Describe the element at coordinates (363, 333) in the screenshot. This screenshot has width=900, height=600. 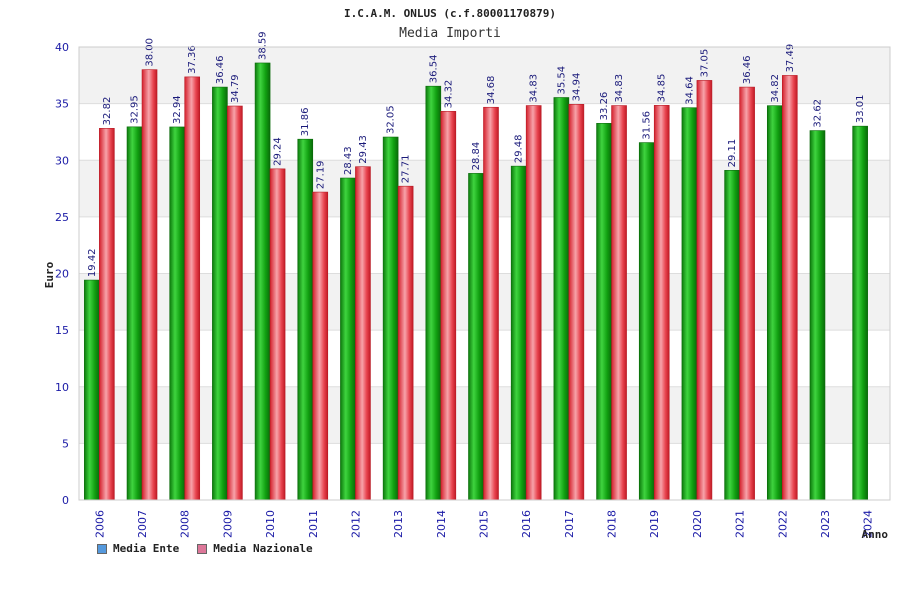
I see `bar-nazionale-2012` at that location.